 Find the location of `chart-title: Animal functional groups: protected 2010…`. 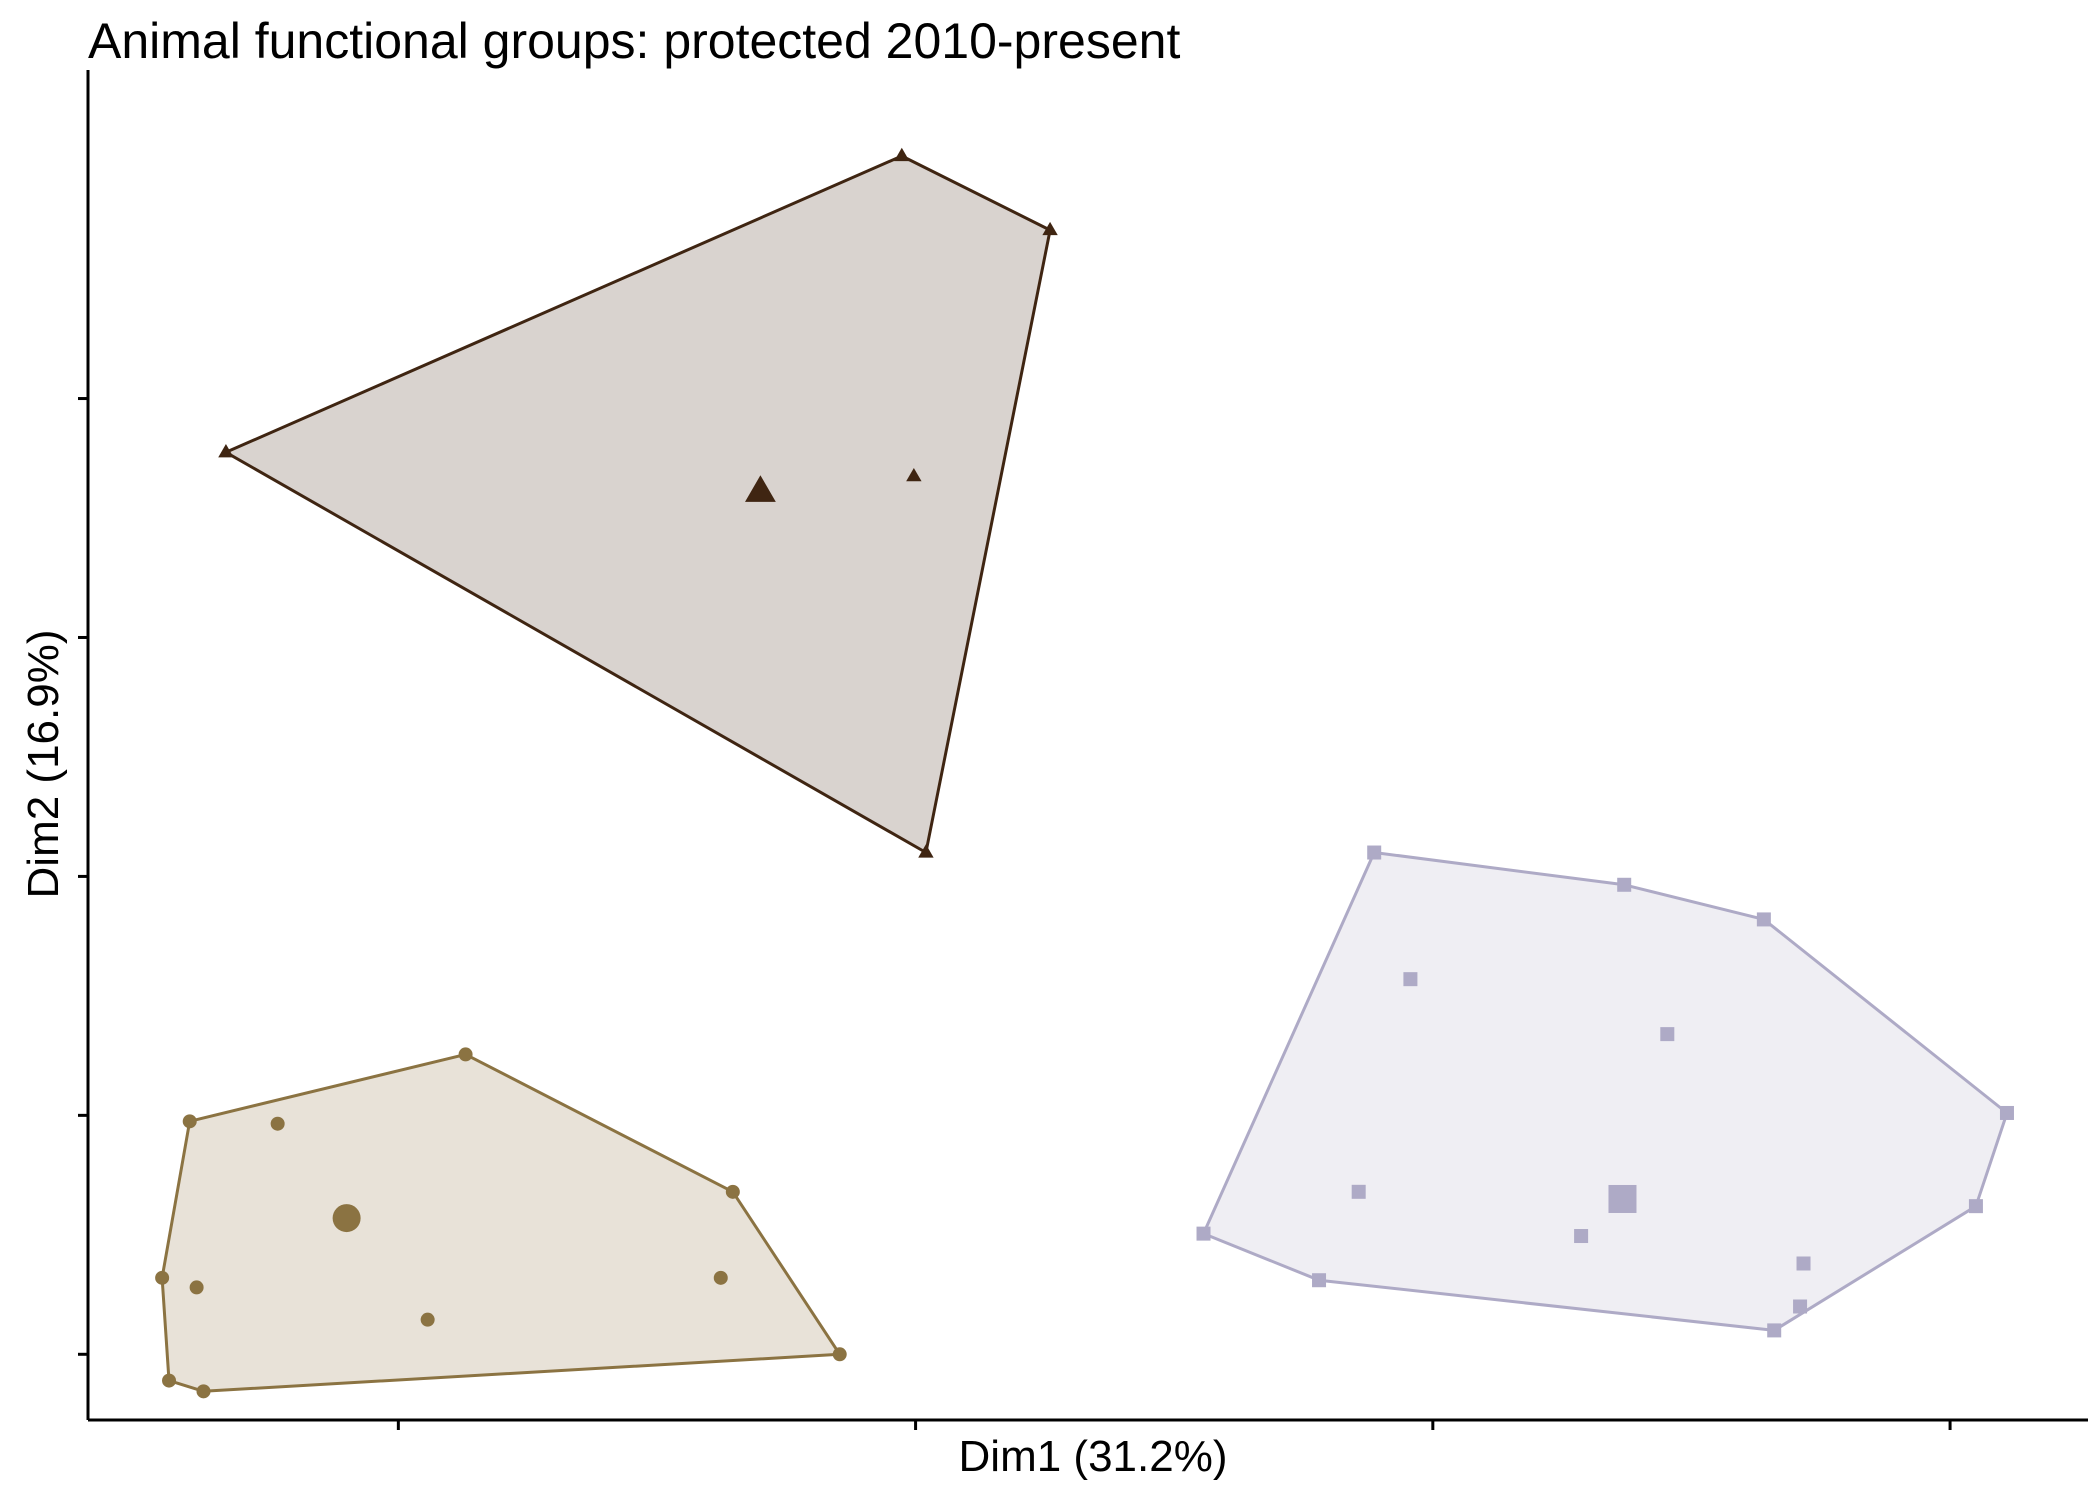

chart-title: Animal functional groups: protected 2010… is located at coordinates (634, 41).